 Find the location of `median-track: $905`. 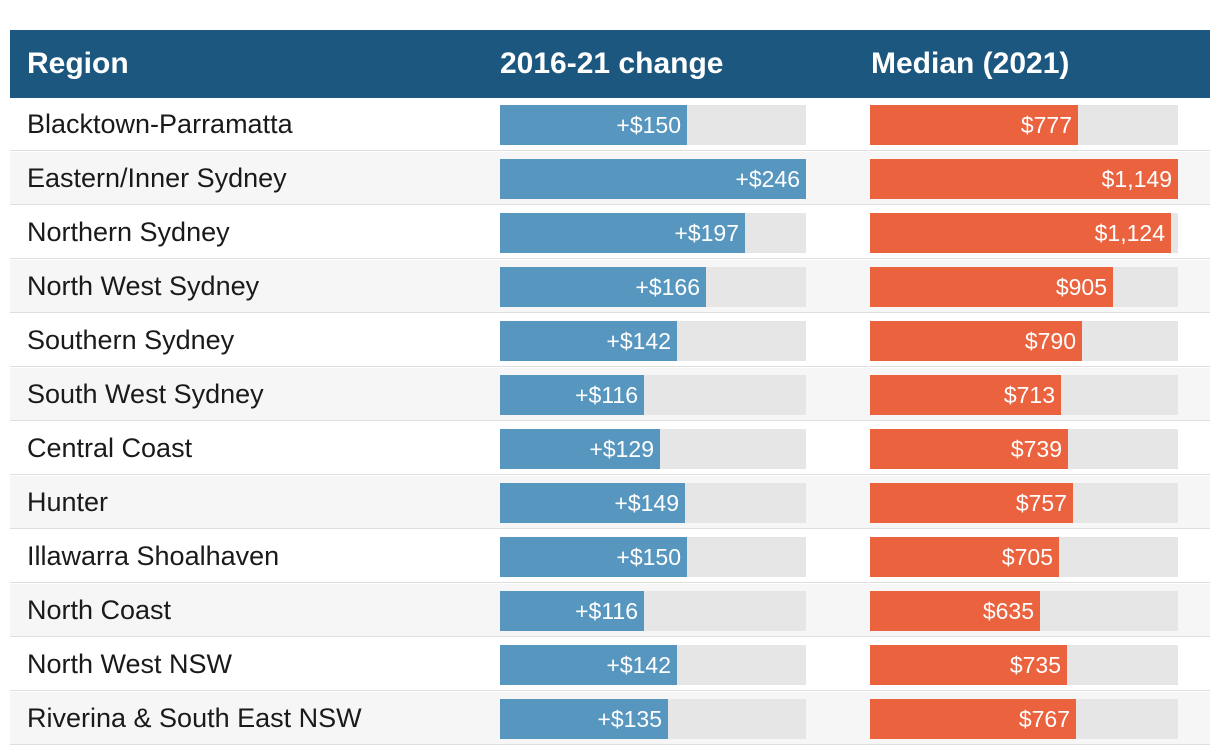

median-track: $905 is located at coordinates (1024, 287).